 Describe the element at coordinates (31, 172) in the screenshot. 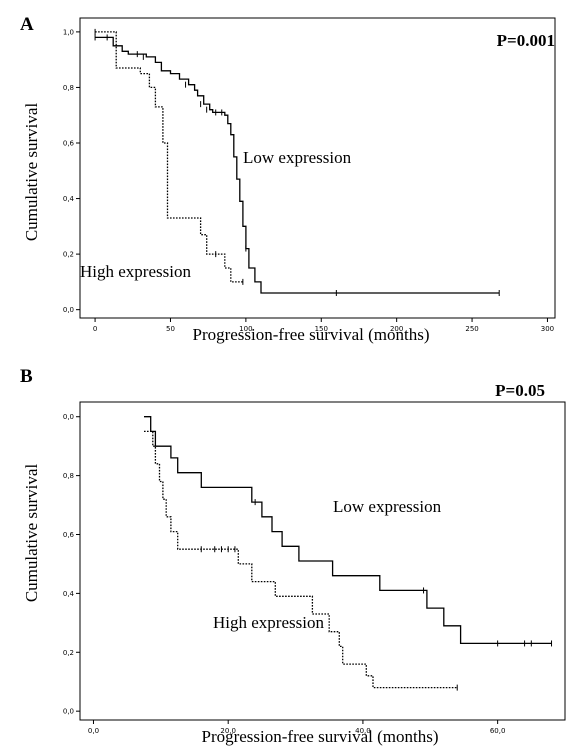

I see `panel-a-ylabel: Cumulative survival` at that location.